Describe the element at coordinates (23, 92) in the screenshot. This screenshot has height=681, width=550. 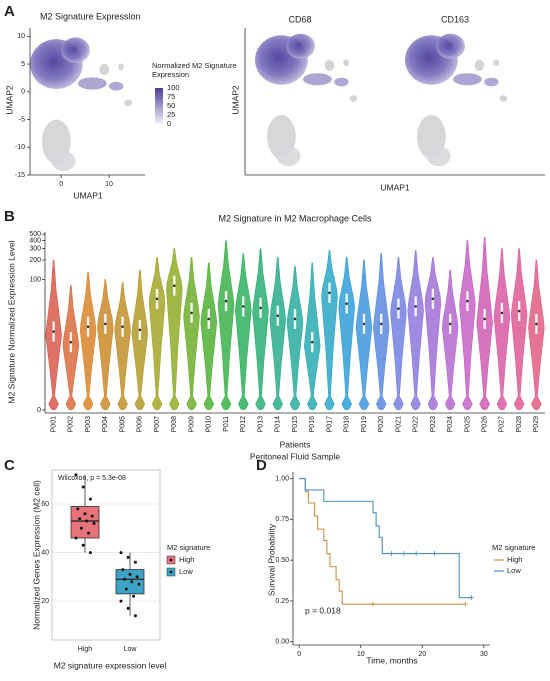
I see `y-tick-label: 0` at that location.